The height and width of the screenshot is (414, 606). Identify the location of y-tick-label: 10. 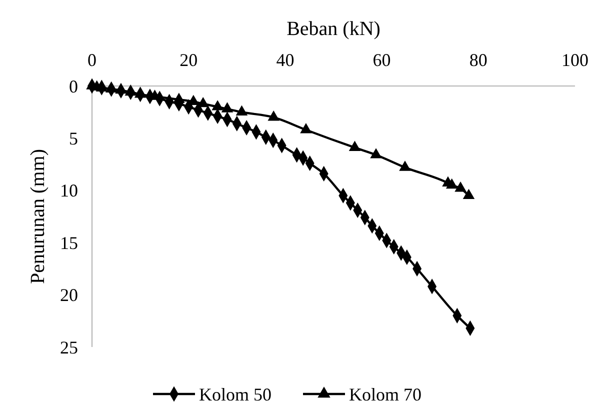
(69, 190).